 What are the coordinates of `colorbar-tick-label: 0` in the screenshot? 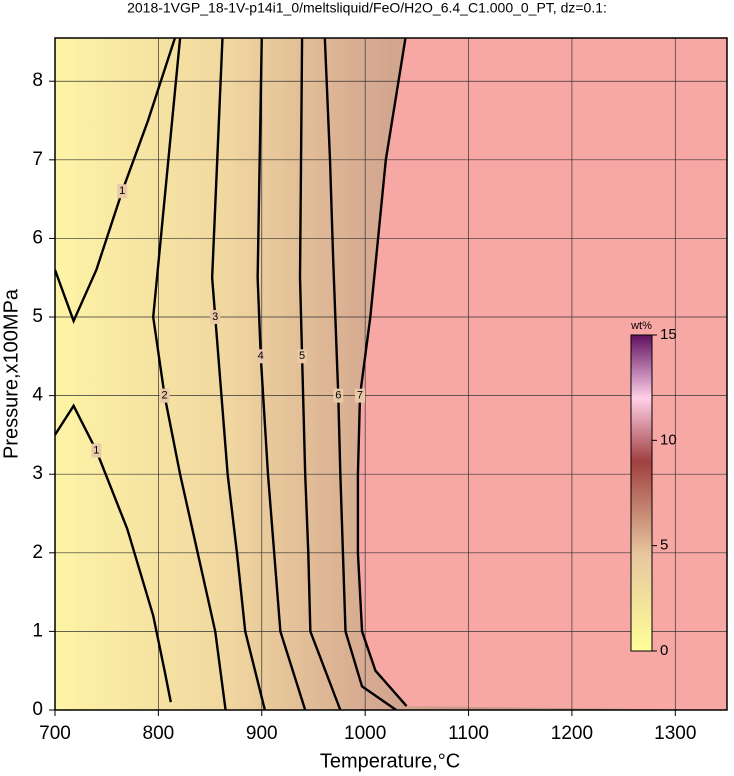 It's located at (664, 650).